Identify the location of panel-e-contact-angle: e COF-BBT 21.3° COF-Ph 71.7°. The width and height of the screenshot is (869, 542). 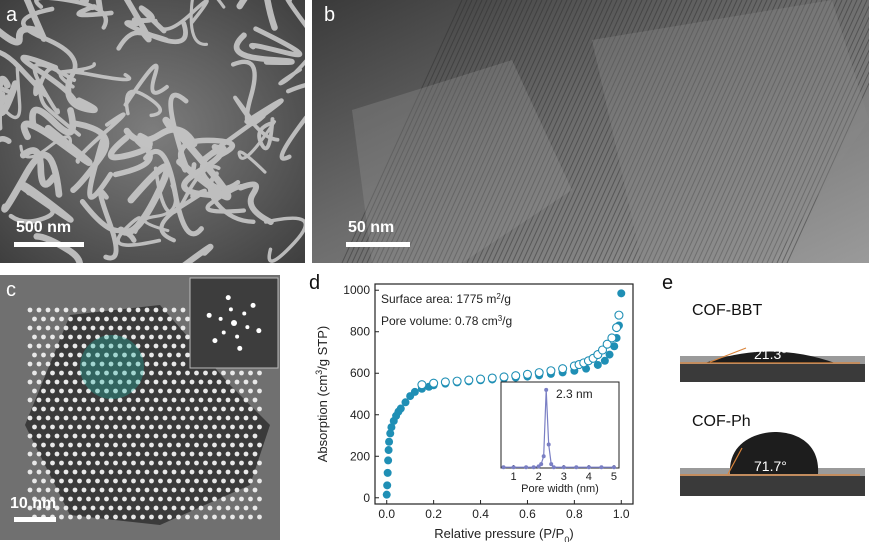
(759, 406).